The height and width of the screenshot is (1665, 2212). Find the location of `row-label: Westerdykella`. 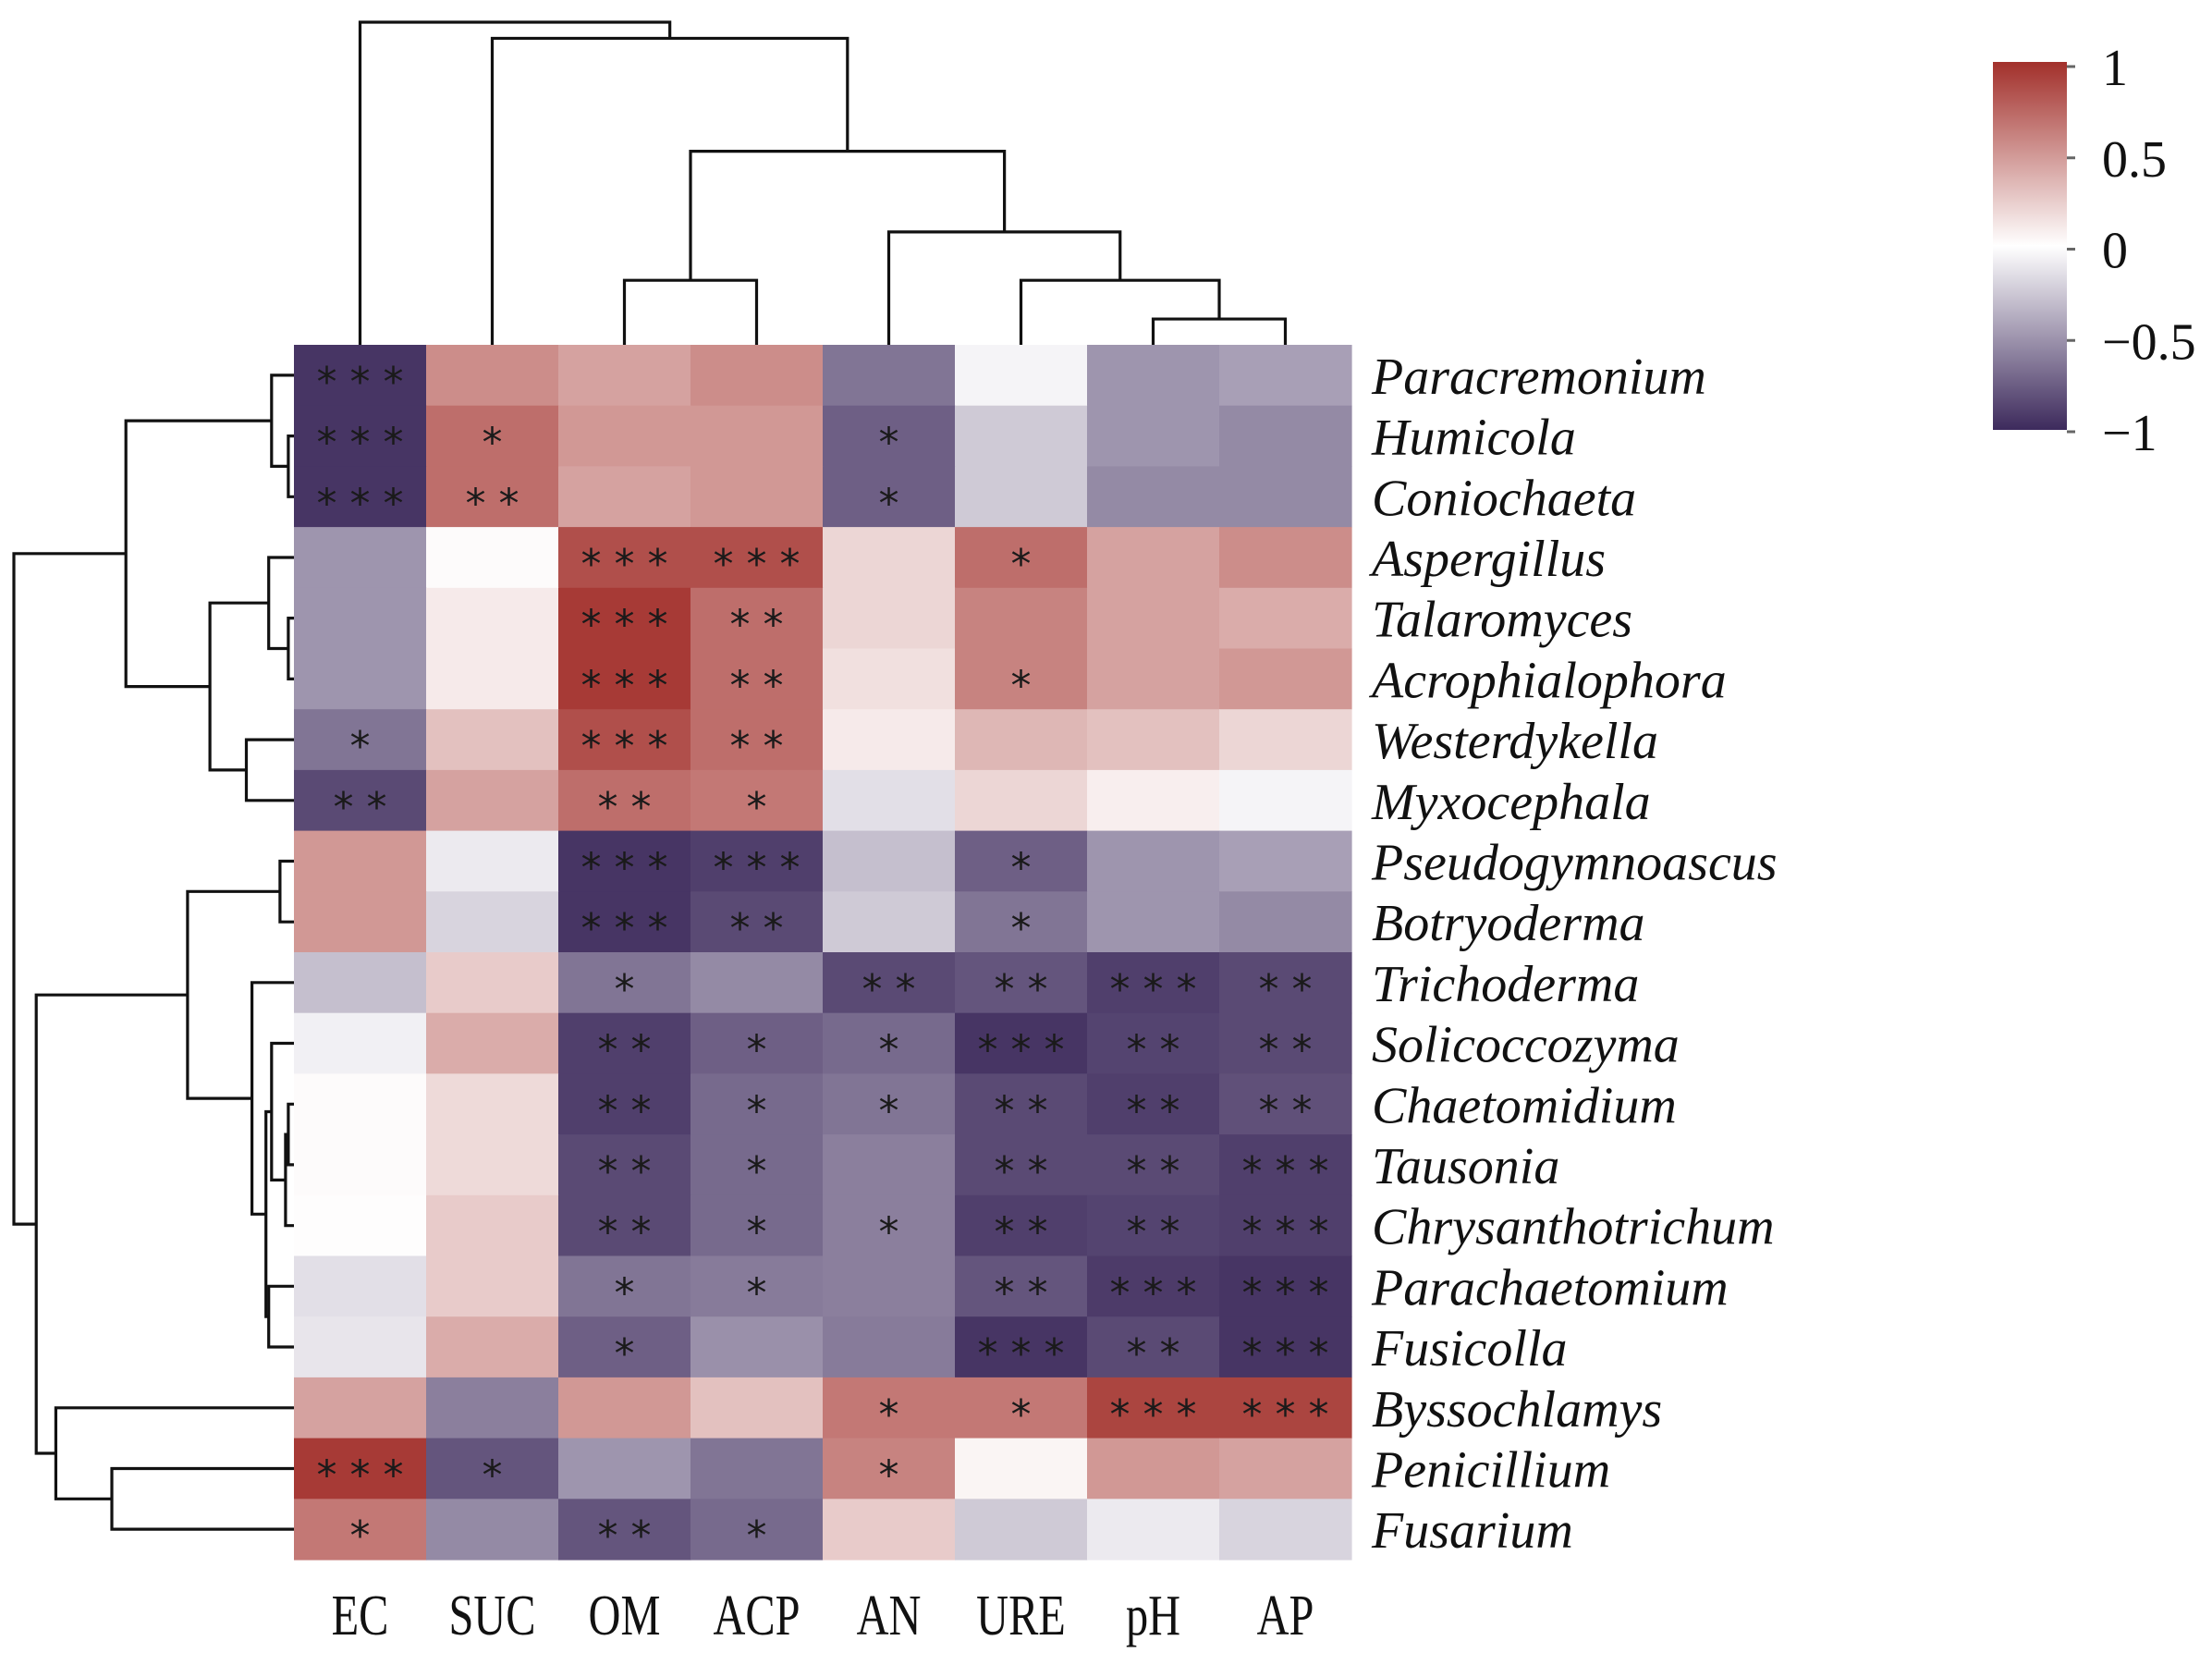

row-label: Westerdykella is located at coordinates (1515, 741).